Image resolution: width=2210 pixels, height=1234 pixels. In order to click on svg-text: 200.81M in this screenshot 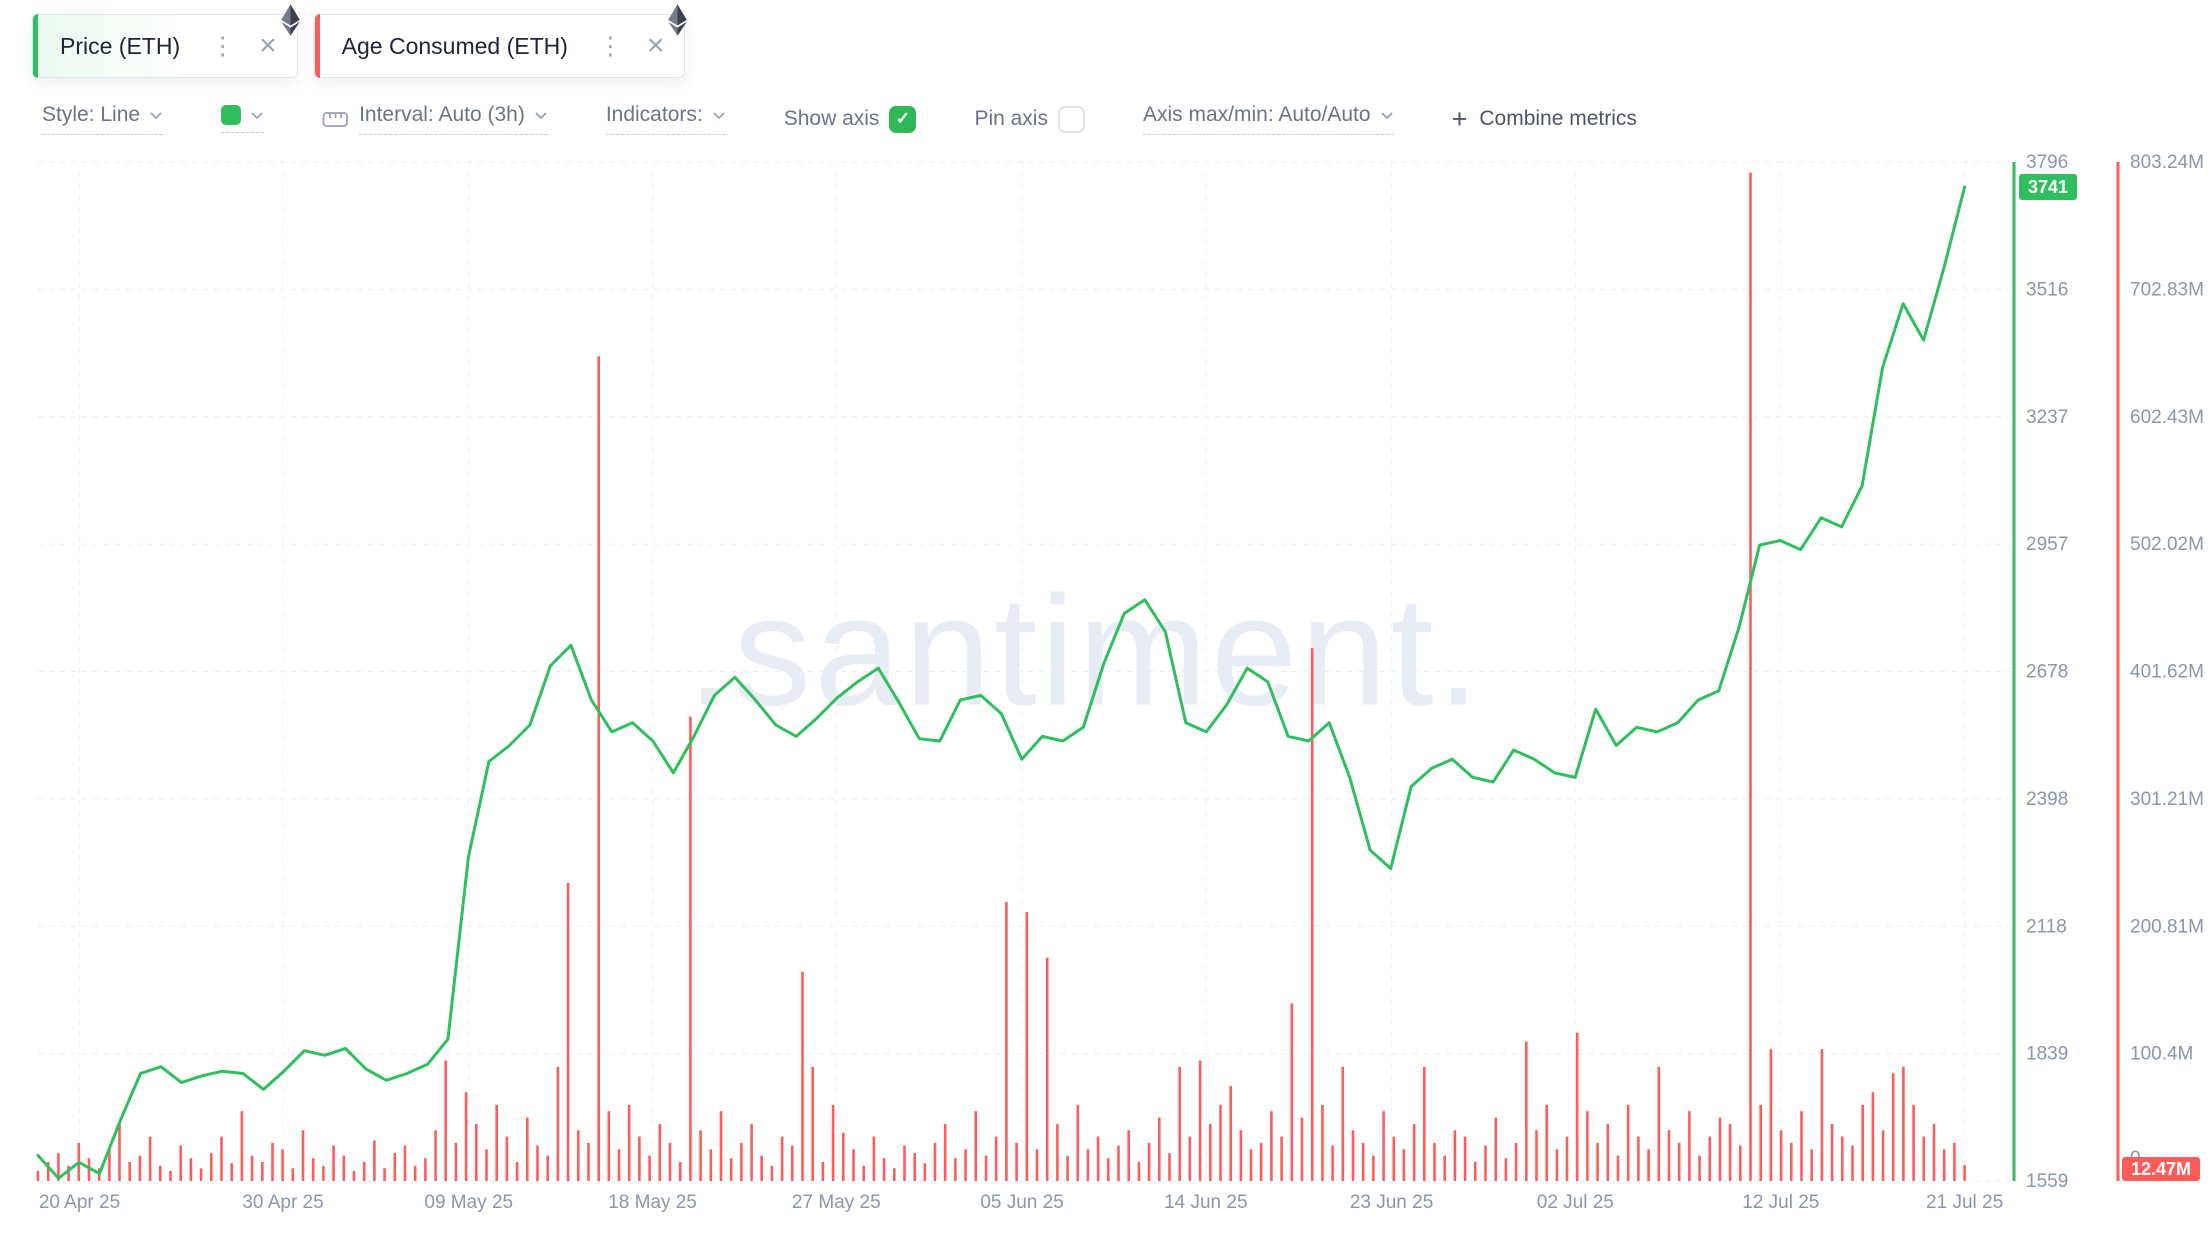, I will do `click(2167, 926)`.